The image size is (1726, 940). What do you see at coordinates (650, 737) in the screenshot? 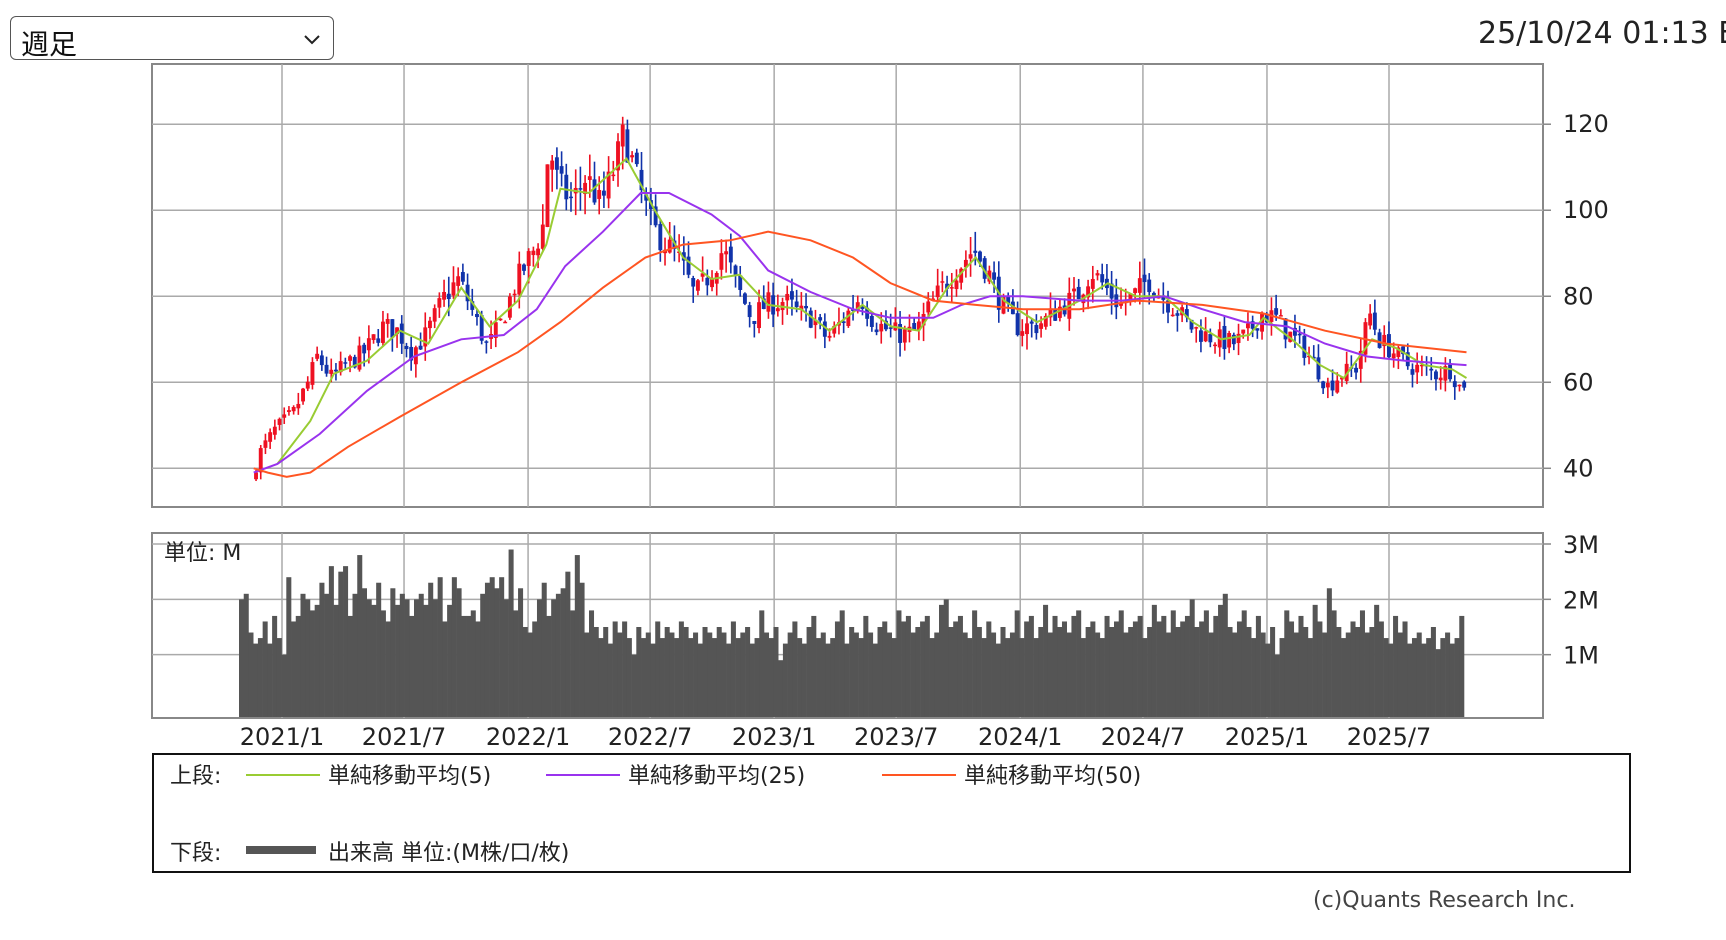
I see `x-tick-label: 2022/7` at bounding box center [650, 737].